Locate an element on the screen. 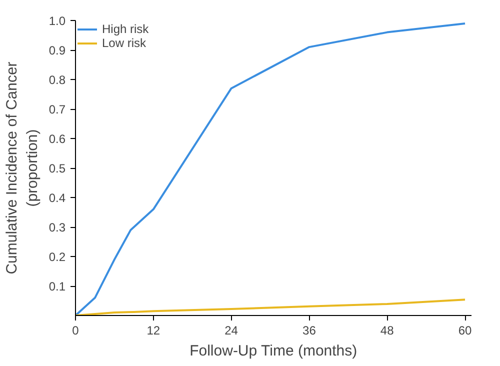 Image resolution: width=500 pixels, height=366 pixels. line-series is located at coordinates (271, 307).